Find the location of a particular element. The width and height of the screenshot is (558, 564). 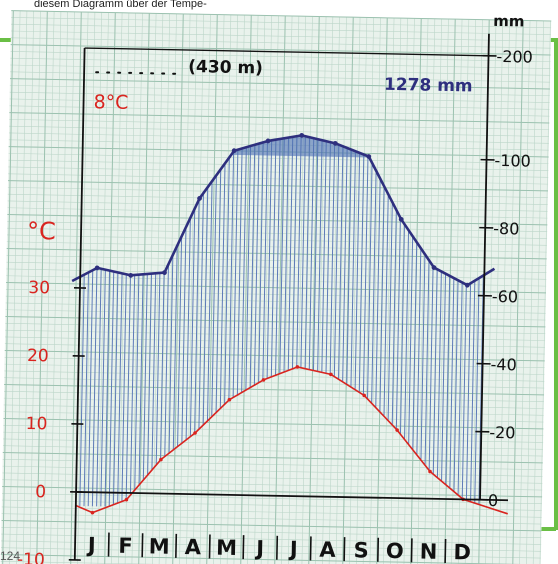

month-label: S is located at coordinates (361, 550).